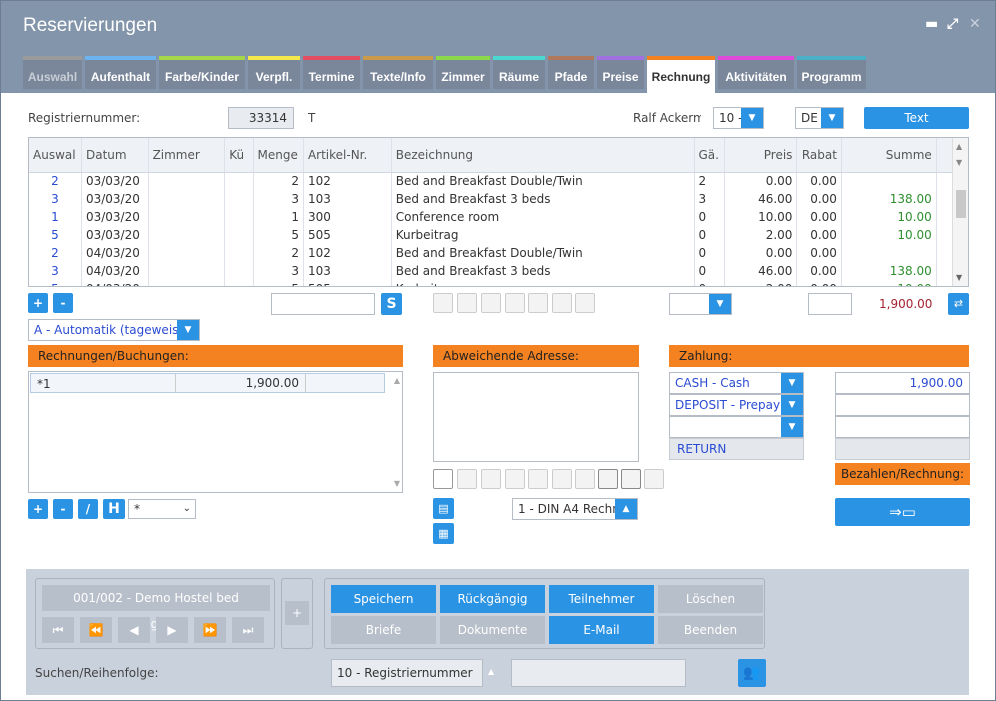  I want to click on search-s-button: S, so click(391, 304).